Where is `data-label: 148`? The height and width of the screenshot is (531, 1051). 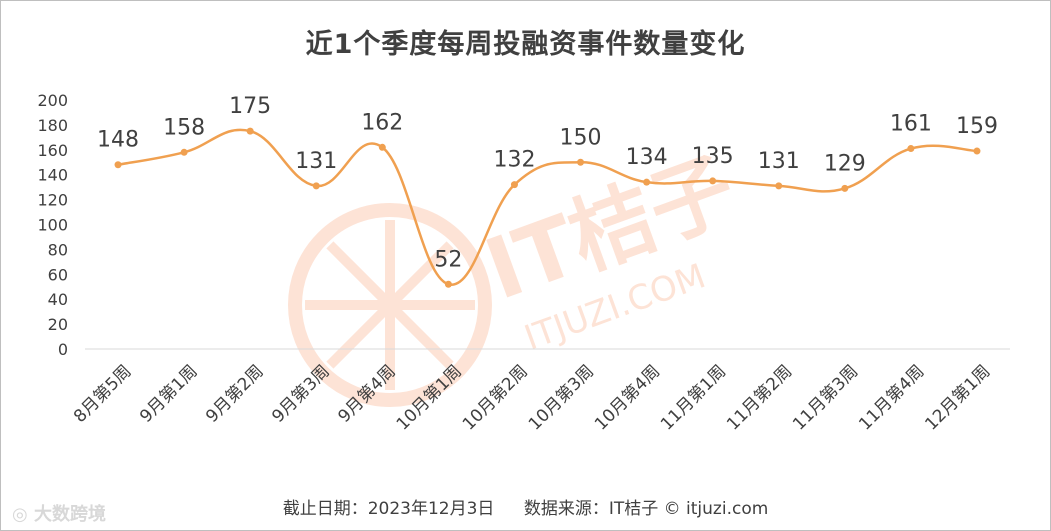 data-label: 148 is located at coordinates (118, 140).